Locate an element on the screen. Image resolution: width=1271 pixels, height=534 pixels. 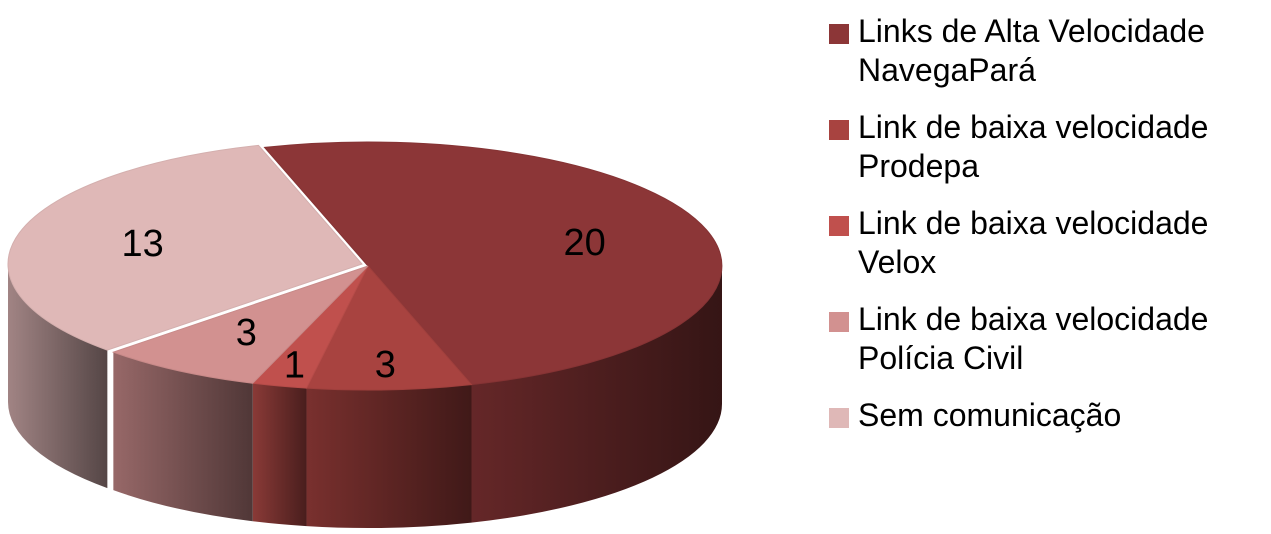
legend-label-1: Link de baixa velocidade Prodepa is located at coordinates (1033, 146).